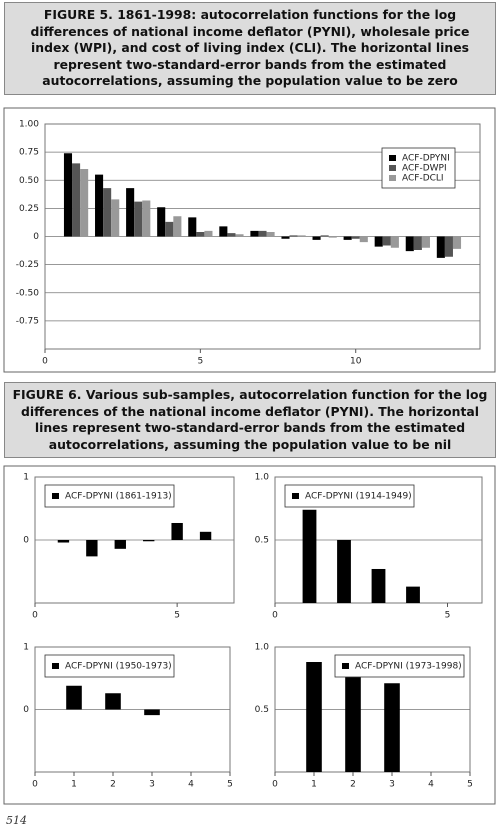 The width and height of the screenshot is (500, 834). I want to click on y-tick-label: -0.25, so click(27, 265).